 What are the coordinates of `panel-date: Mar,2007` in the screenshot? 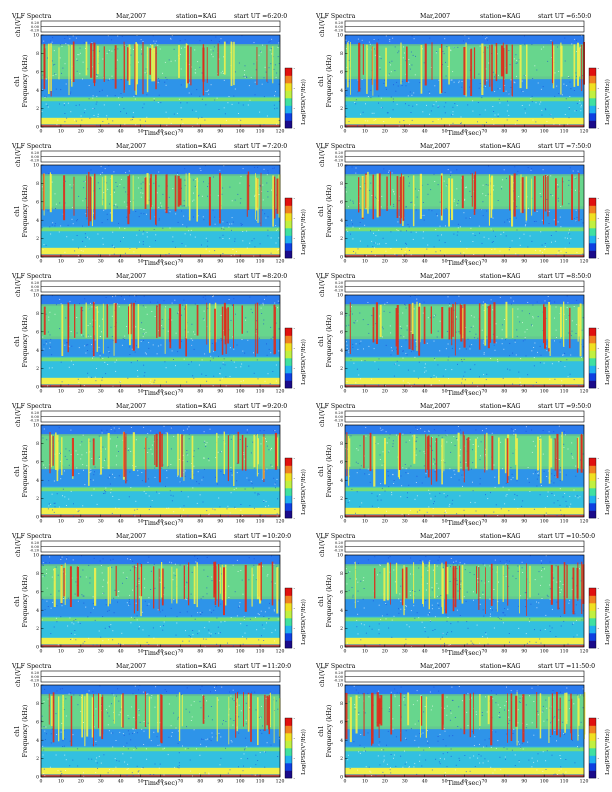 It's located at (435, 276).